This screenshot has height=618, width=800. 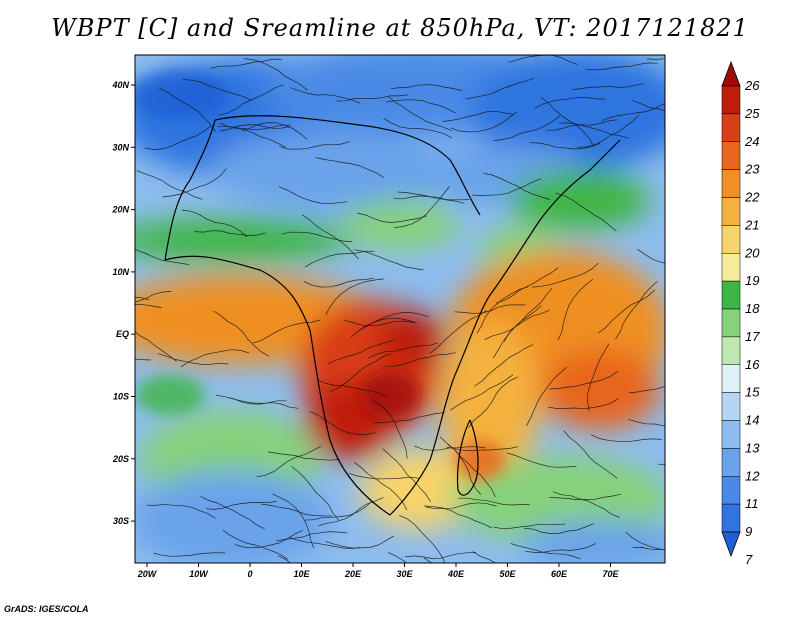 I want to click on colorbar-level-label: 19, so click(x=752, y=280).